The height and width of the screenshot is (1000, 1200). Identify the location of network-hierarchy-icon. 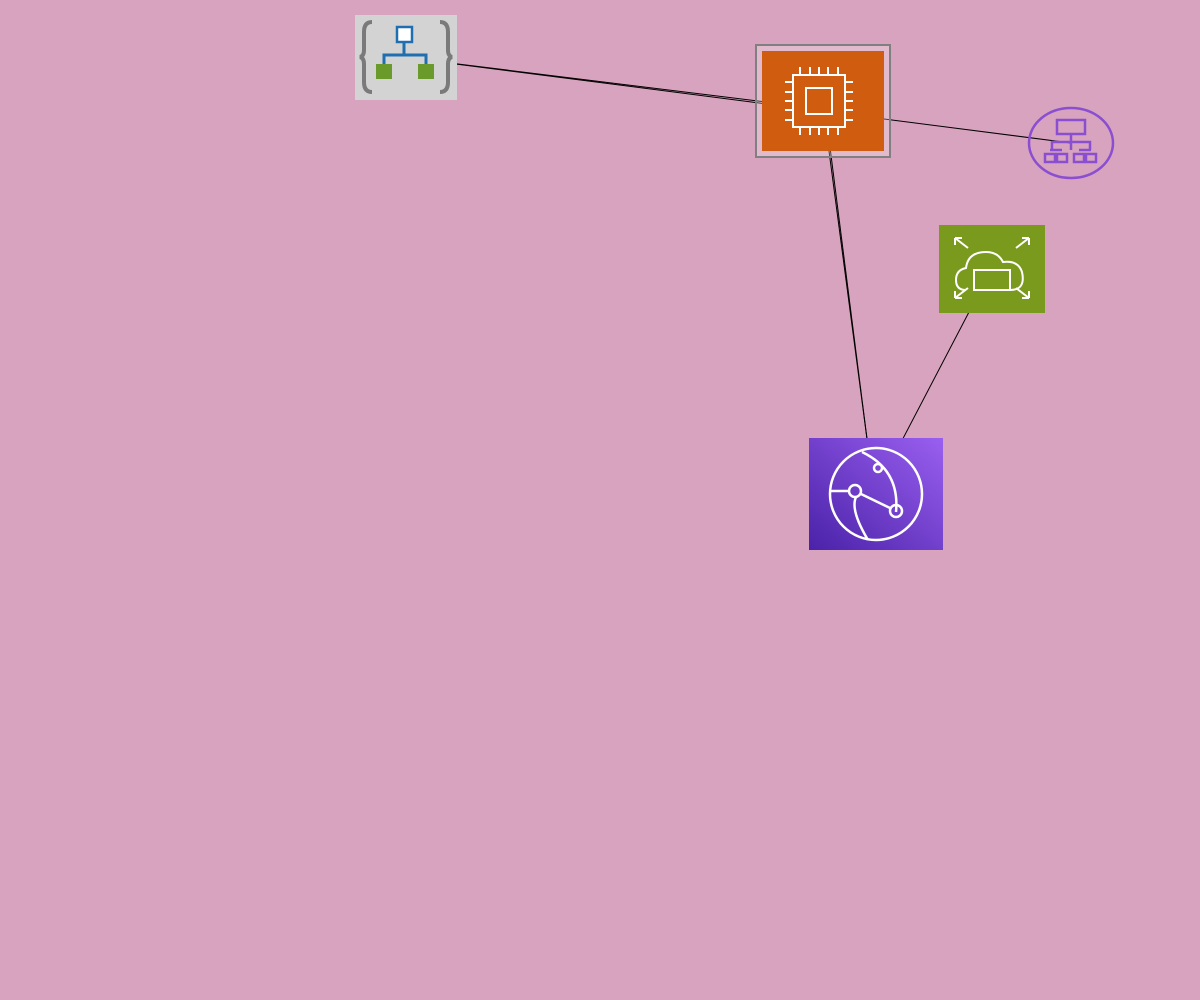
(1071, 143).